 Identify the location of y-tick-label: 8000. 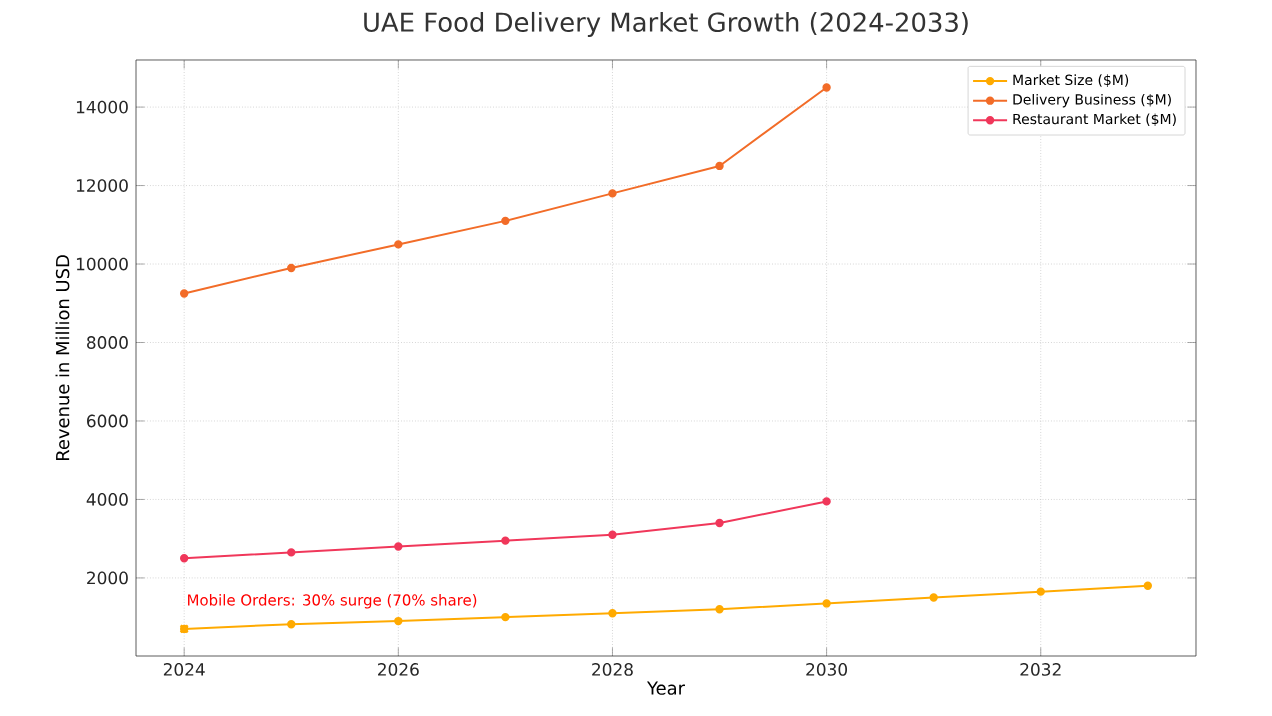
(107, 342).